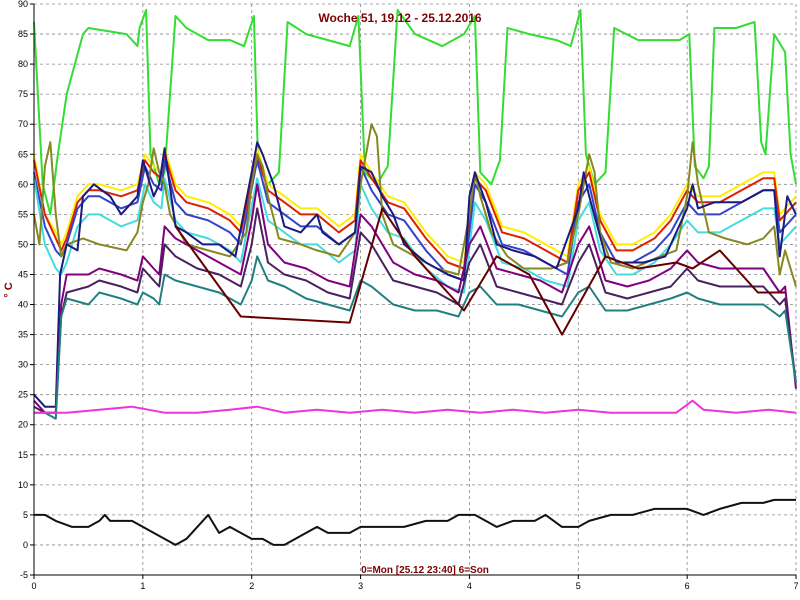 The width and height of the screenshot is (800, 600). Describe the element at coordinates (469, 586) in the screenshot. I see `x-tick-label: 4` at that location.